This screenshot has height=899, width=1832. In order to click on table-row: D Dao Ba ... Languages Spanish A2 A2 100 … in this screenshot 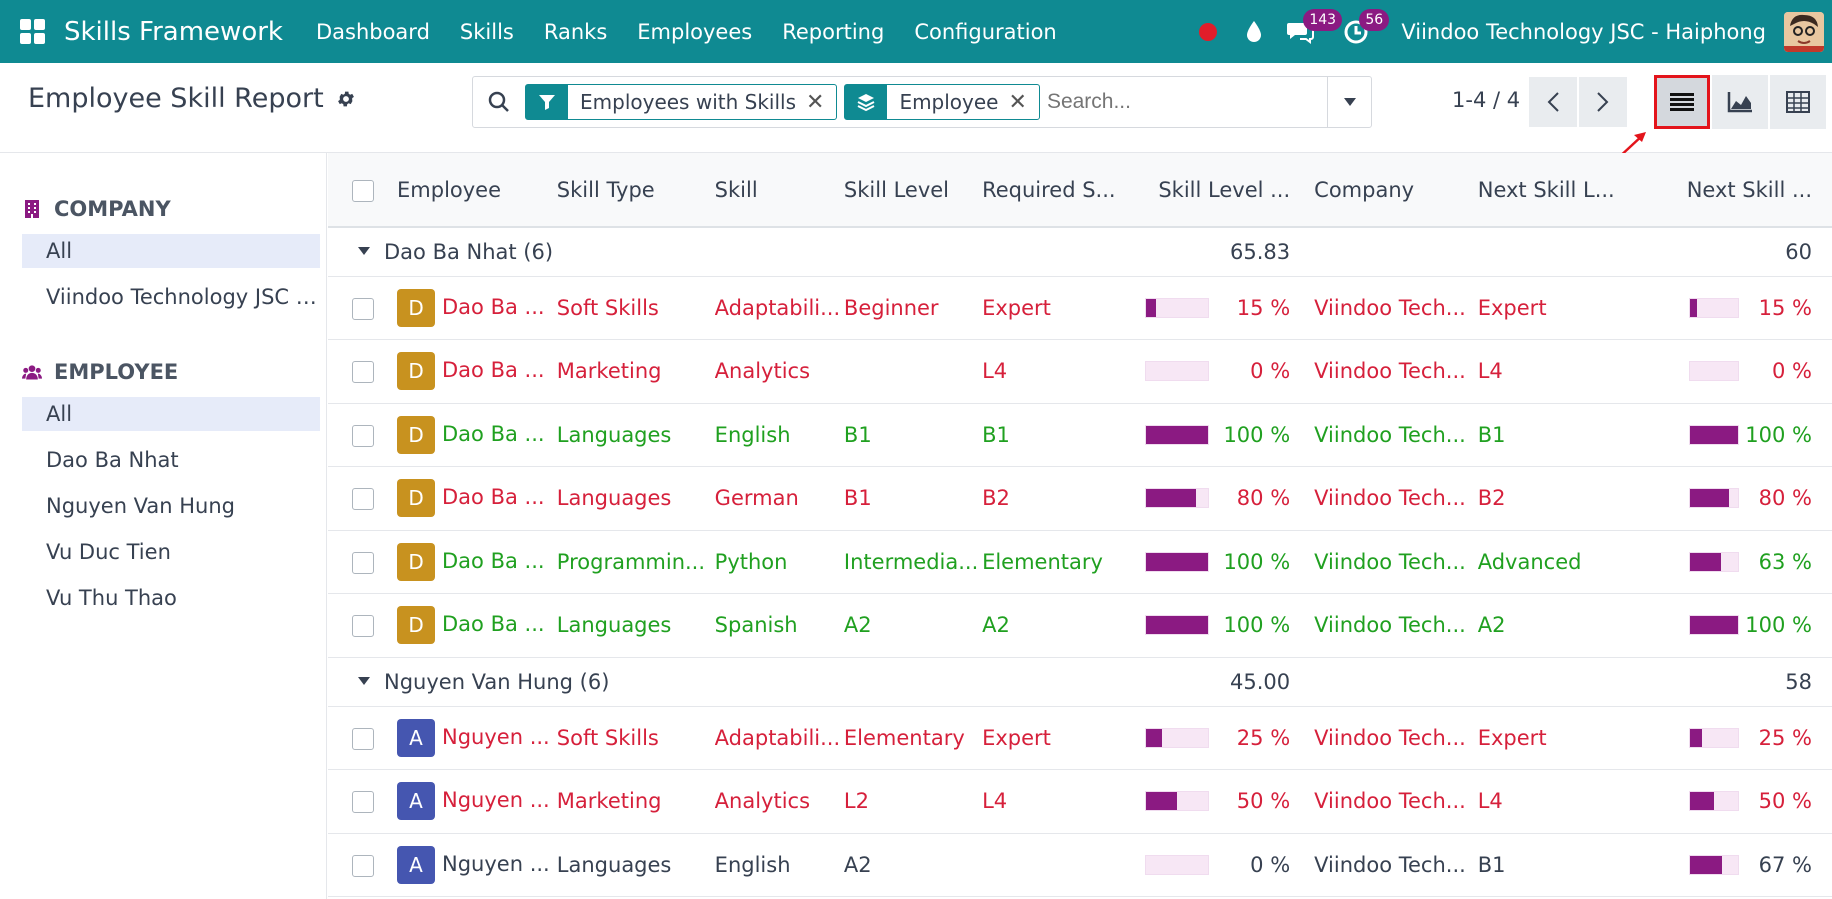, I will do `click(1080, 625)`.